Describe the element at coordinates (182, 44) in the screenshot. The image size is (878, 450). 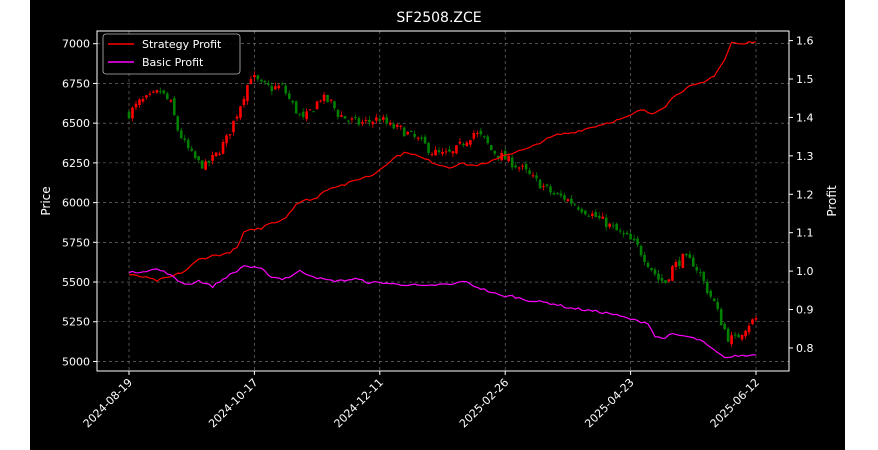
I see `legend-label-strategy: Strategy Profit` at that location.